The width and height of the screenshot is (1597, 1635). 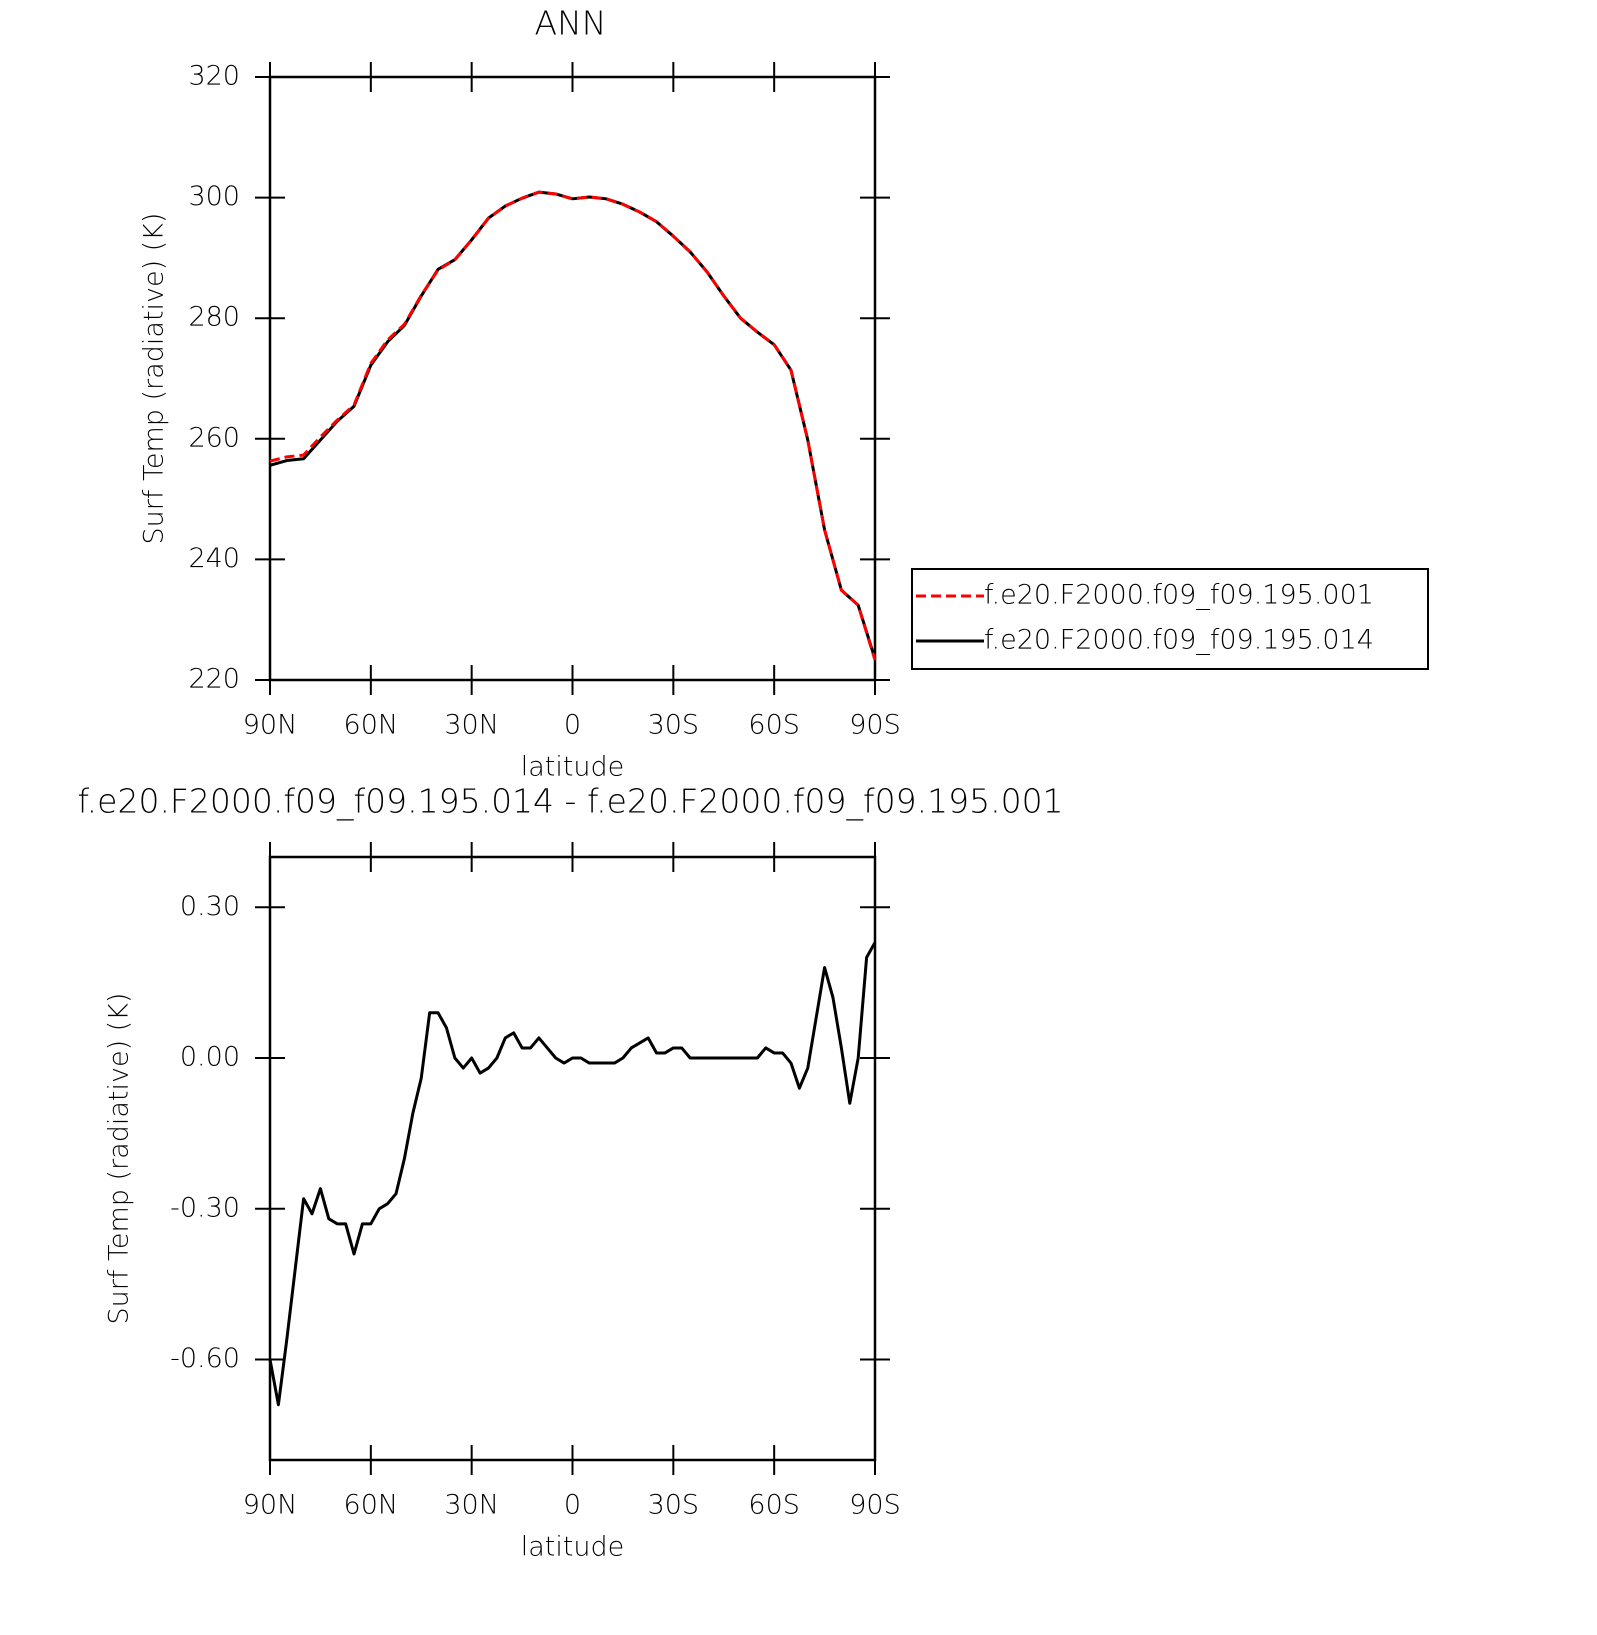 What do you see at coordinates (205, 1358) in the screenshot?
I see `y-tick-label: -0.60` at bounding box center [205, 1358].